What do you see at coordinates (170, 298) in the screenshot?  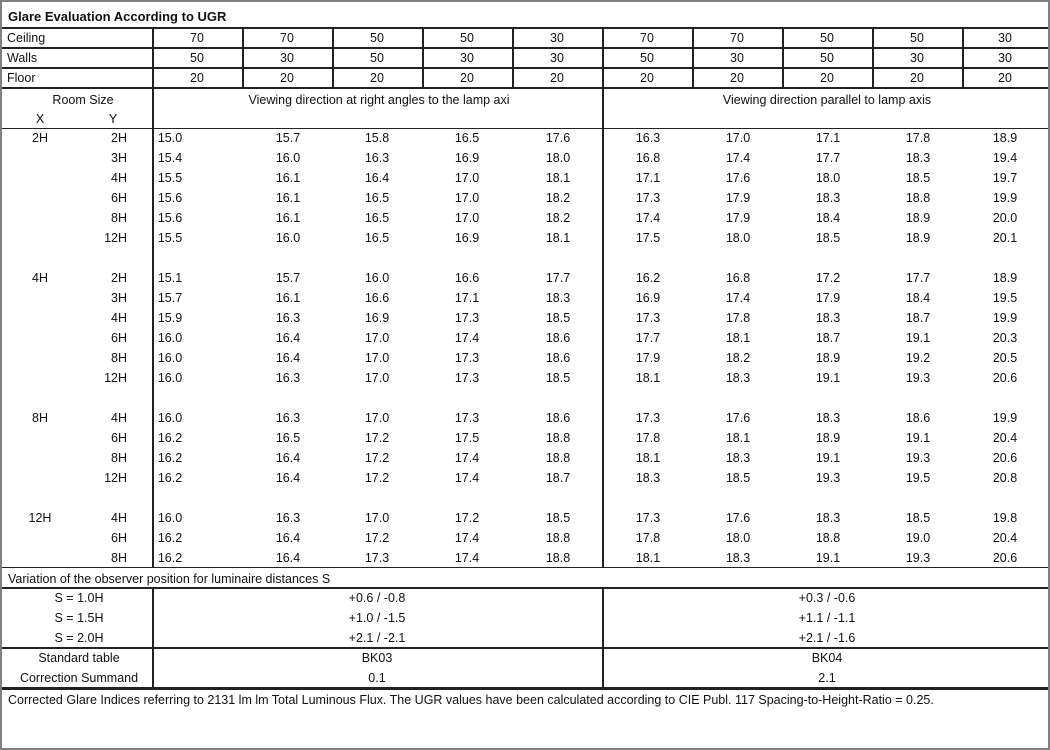 I see `ugr-value: 15.7` at bounding box center [170, 298].